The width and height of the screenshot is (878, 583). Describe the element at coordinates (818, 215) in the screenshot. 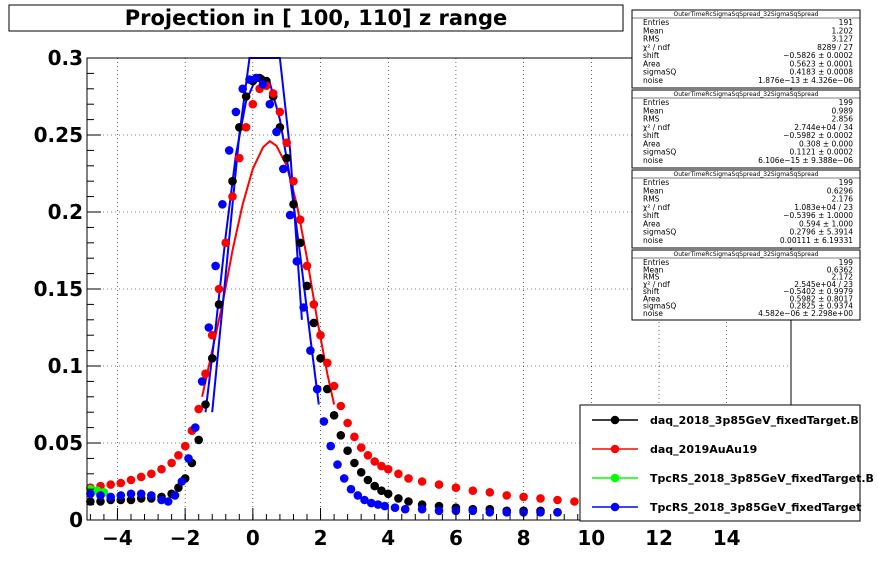

I see `stats-value: −0.5396 ± 1.0000` at that location.